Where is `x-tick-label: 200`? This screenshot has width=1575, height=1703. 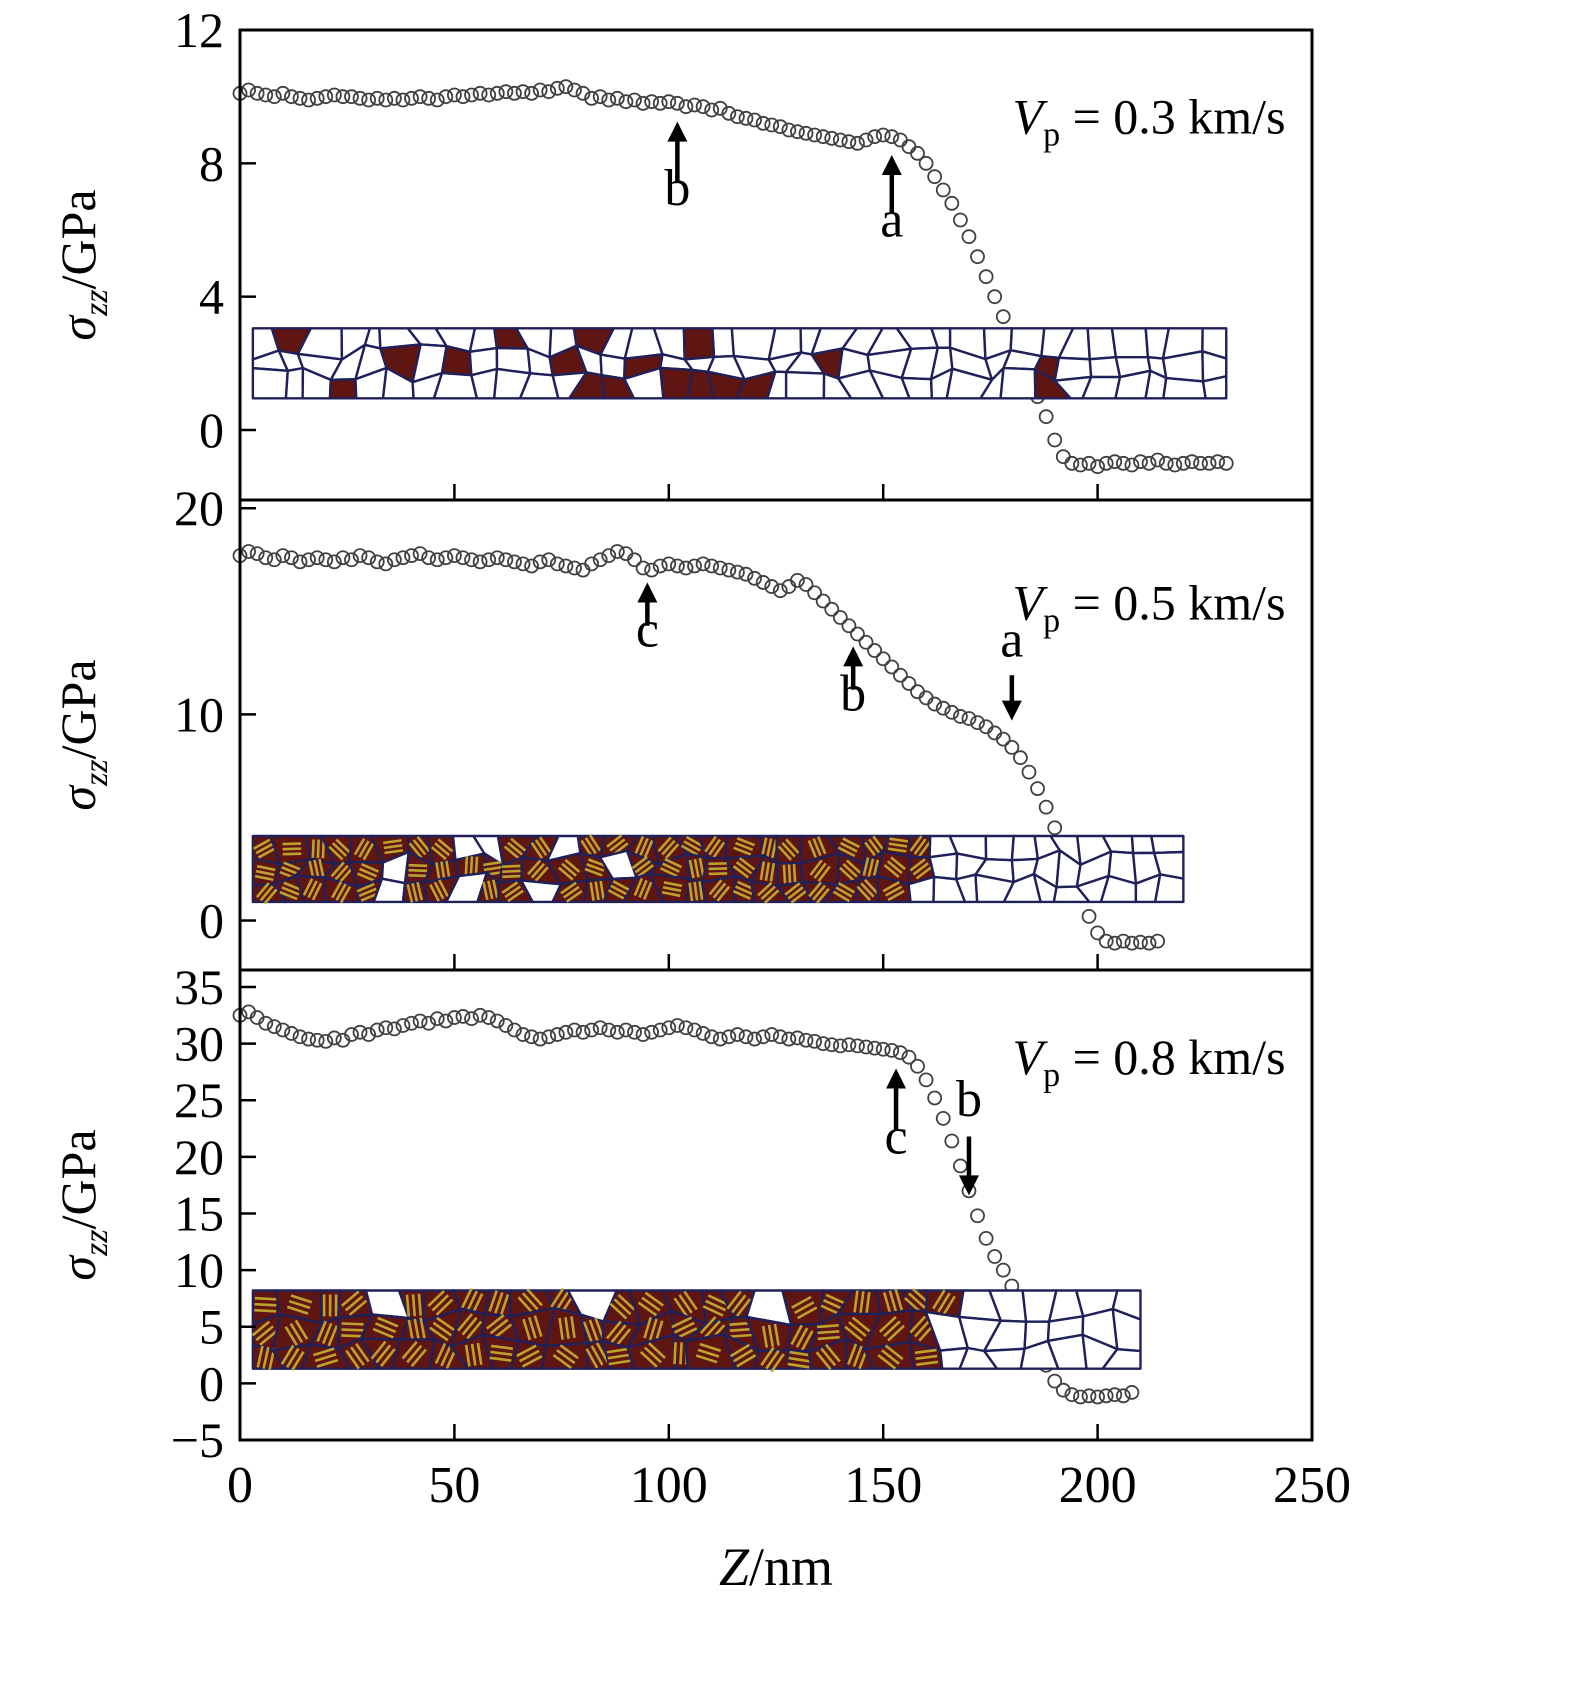 x-tick-label: 200 is located at coordinates (1098, 1485).